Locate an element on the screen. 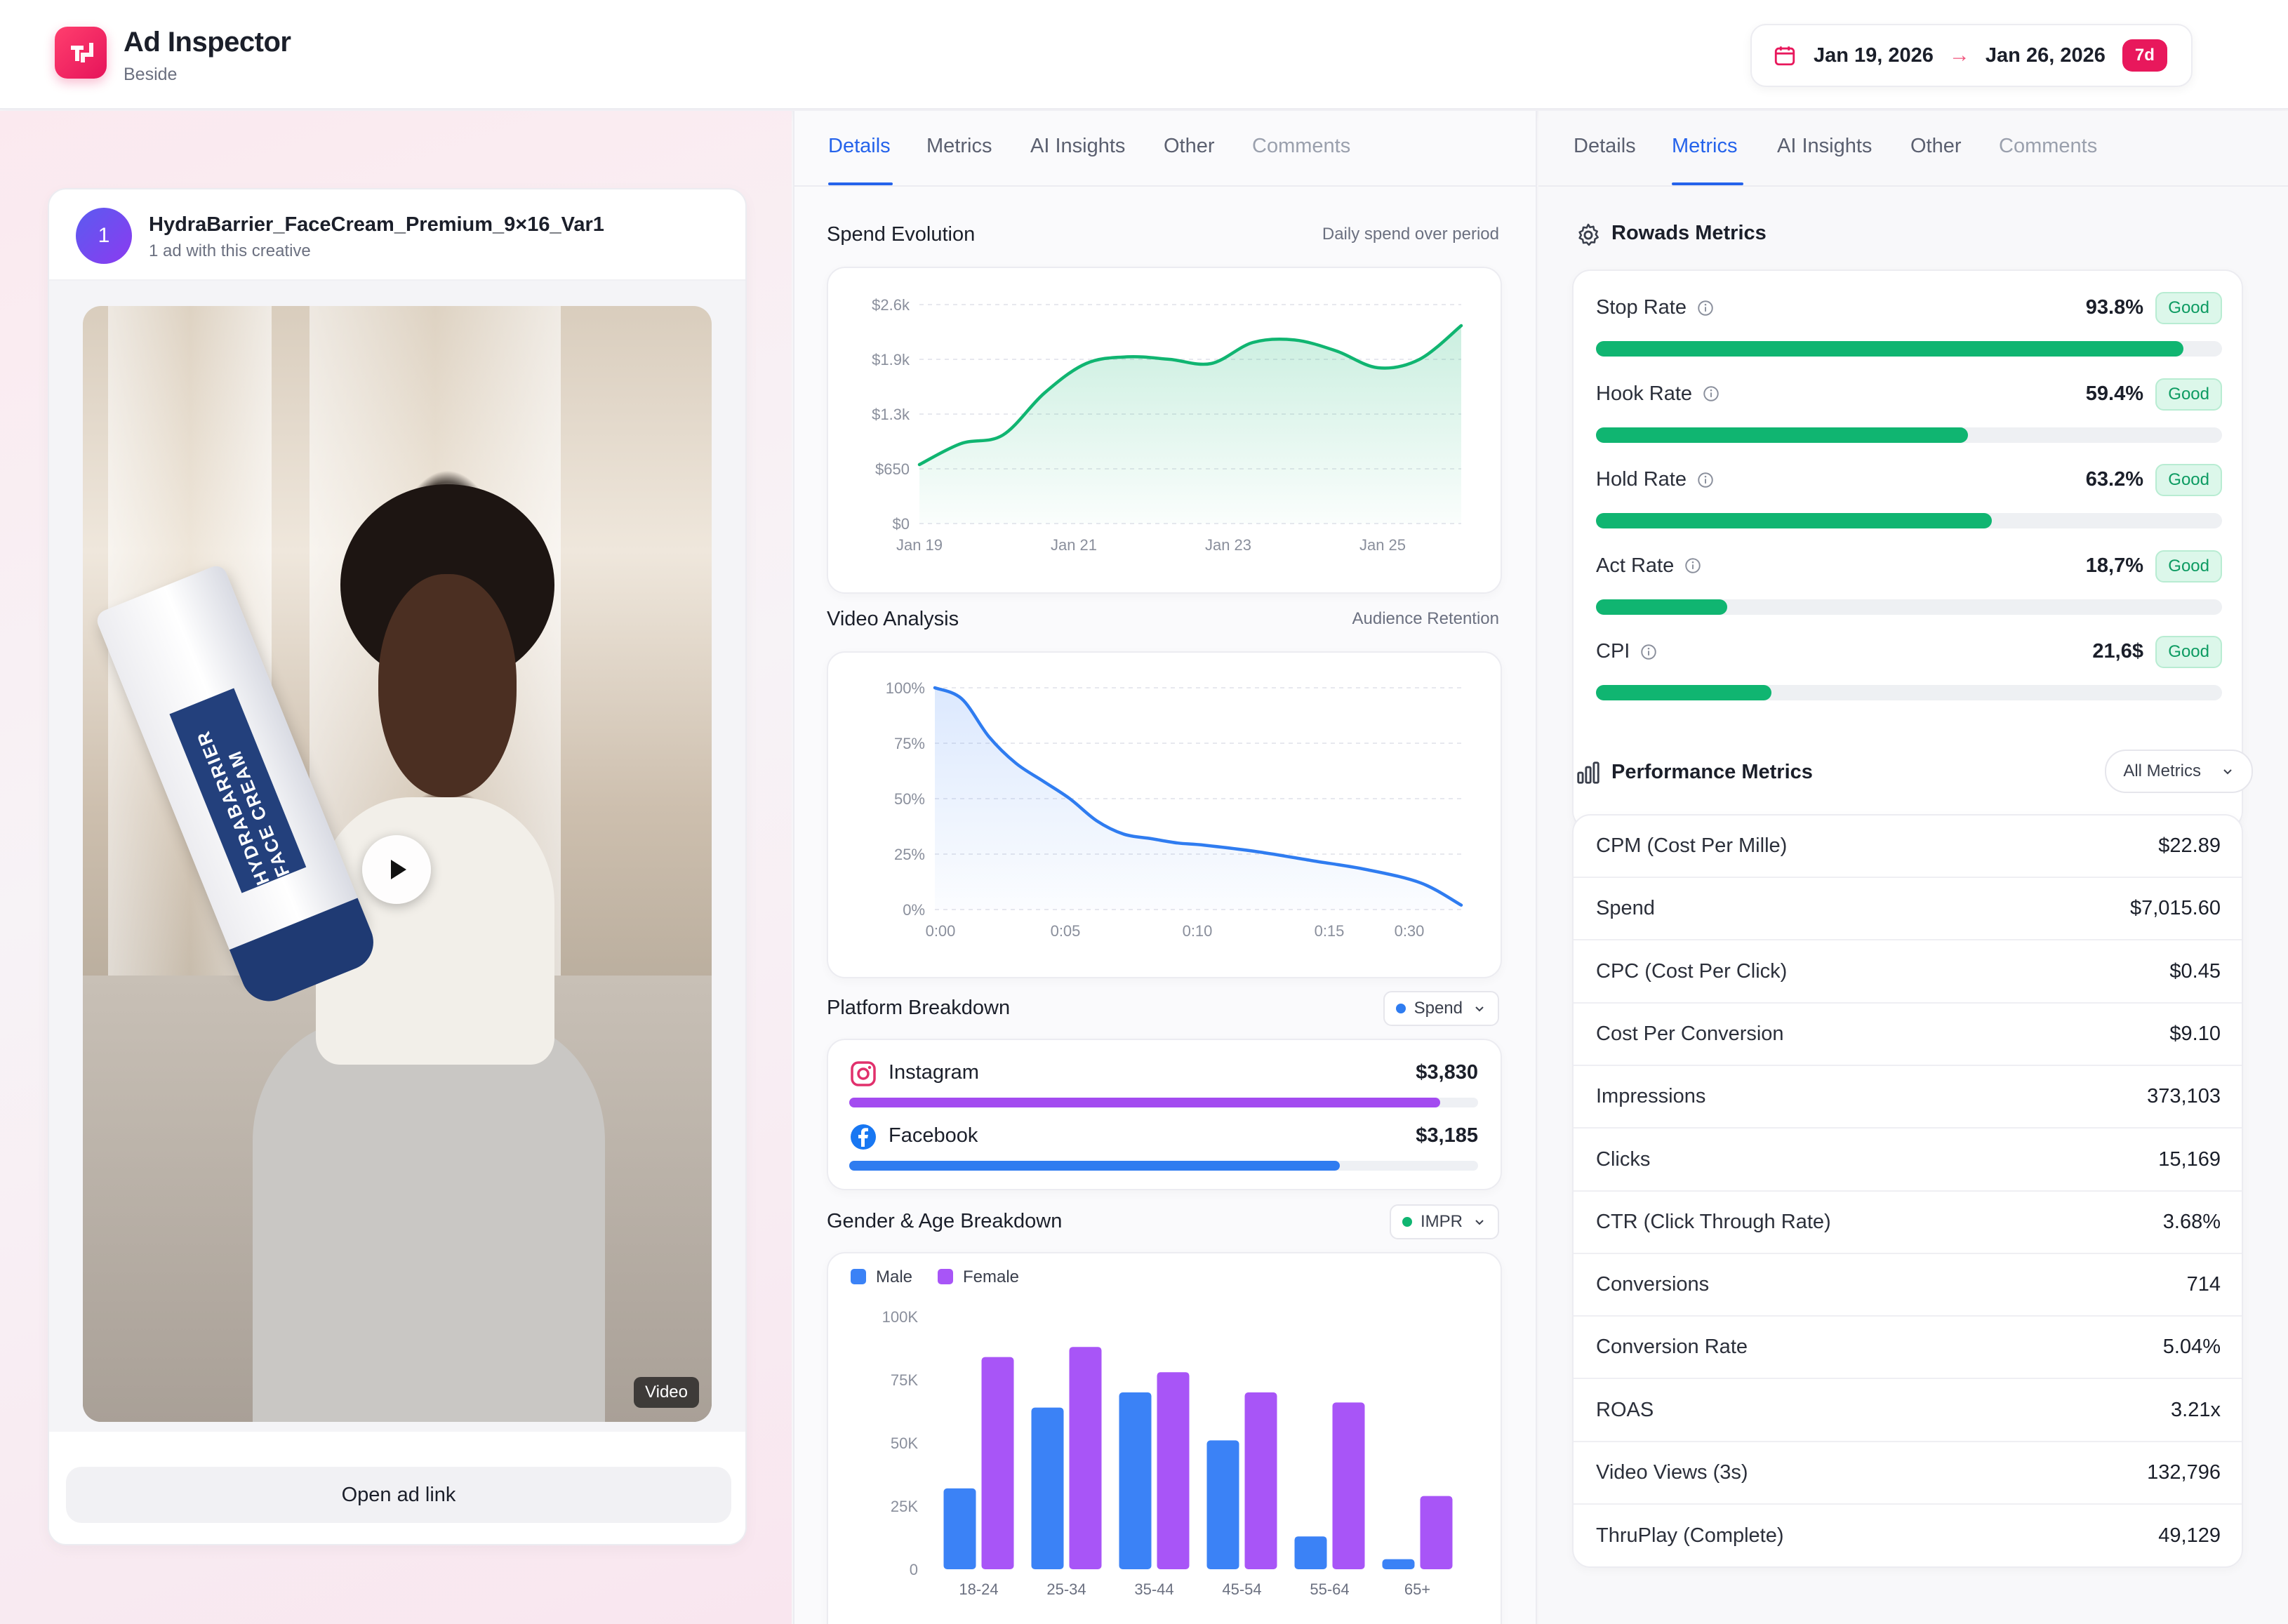  platform-bar-track is located at coordinates (1163, 1166).